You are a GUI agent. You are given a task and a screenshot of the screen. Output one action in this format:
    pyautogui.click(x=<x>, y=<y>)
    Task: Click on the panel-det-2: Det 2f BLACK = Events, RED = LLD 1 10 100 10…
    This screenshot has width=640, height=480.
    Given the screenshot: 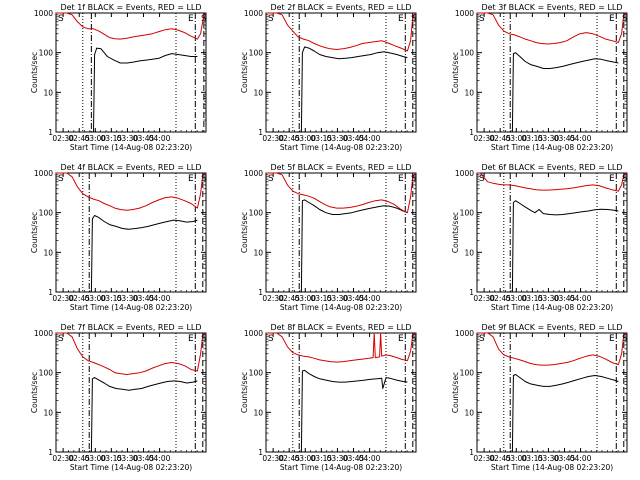 What is the action you would take?
    pyautogui.click(x=328, y=77)
    